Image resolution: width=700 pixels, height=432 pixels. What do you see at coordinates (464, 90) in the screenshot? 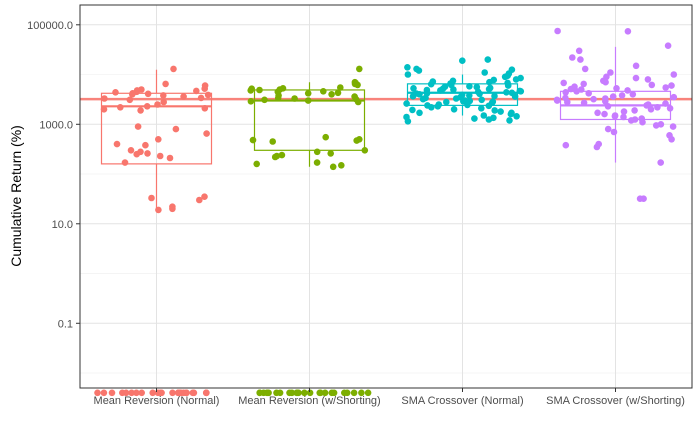
I see `series-3-points` at bounding box center [464, 90].